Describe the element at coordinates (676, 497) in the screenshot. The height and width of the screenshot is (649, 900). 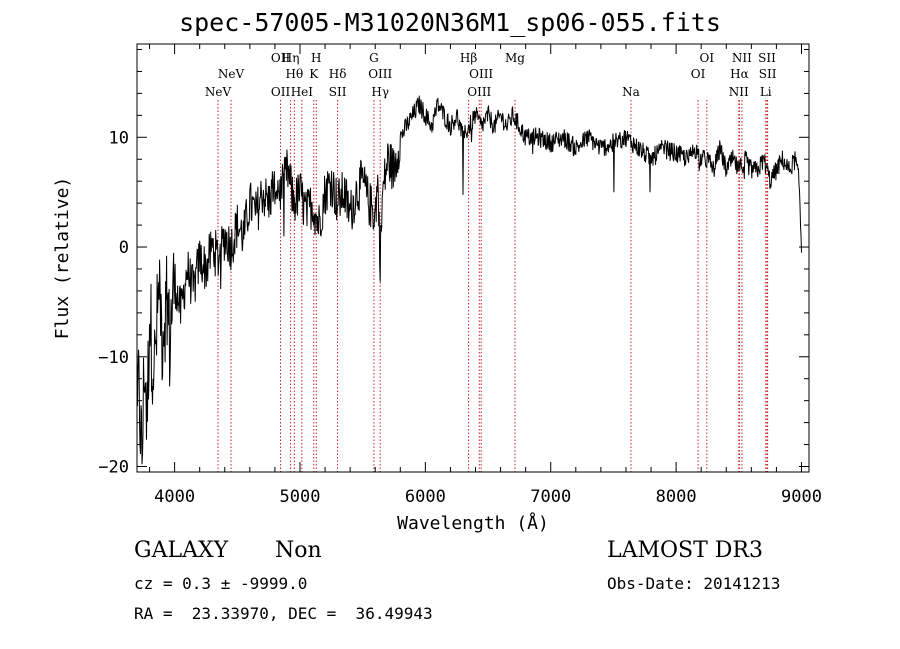
I see `x-tick-label: 8000` at that location.